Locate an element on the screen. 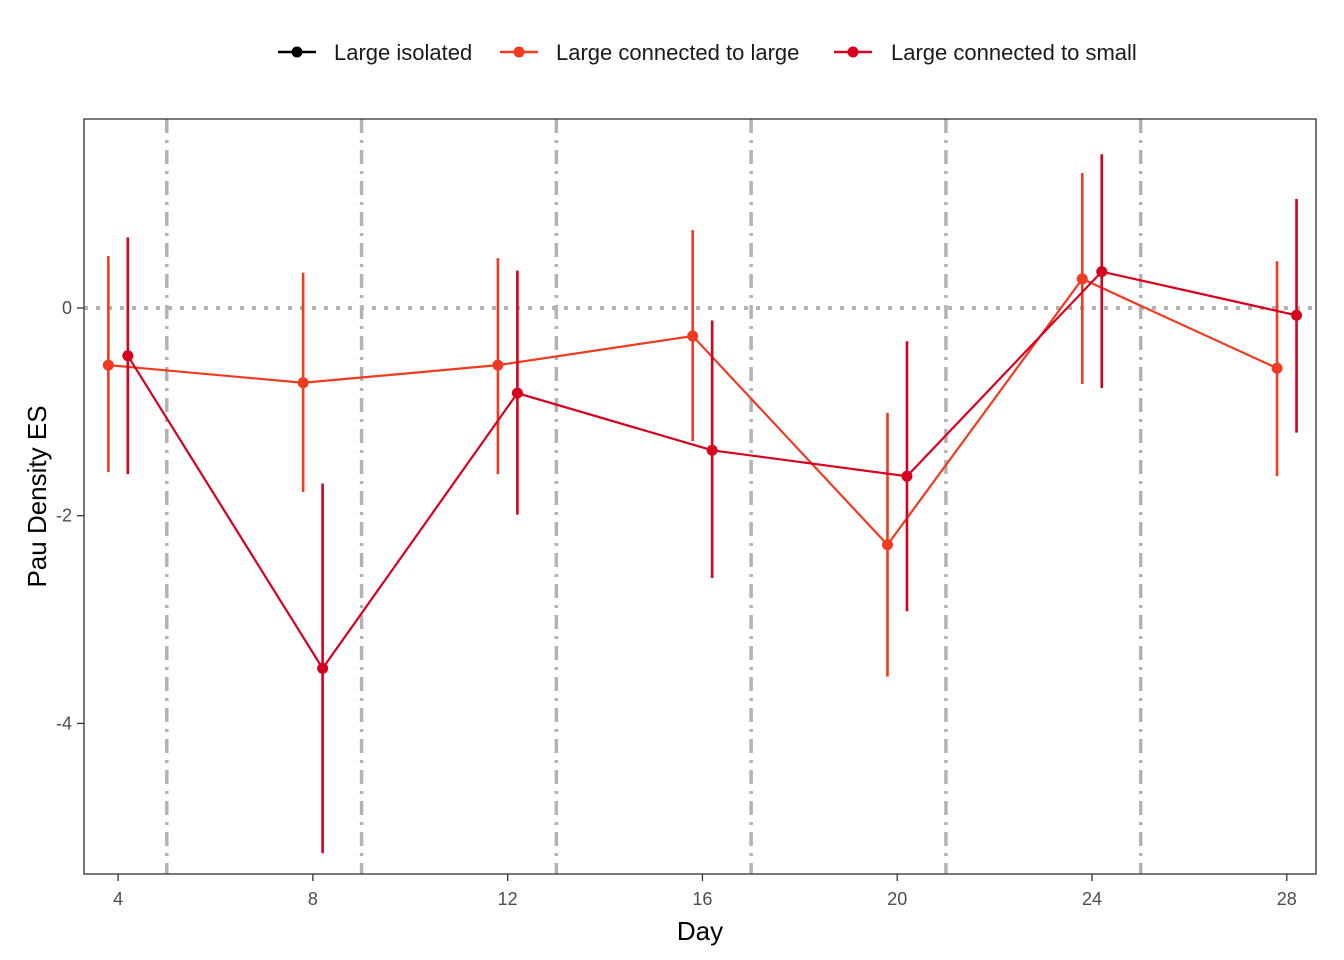 The height and width of the screenshot is (960, 1344). legend-item: Large connected to large is located at coordinates (649, 52).